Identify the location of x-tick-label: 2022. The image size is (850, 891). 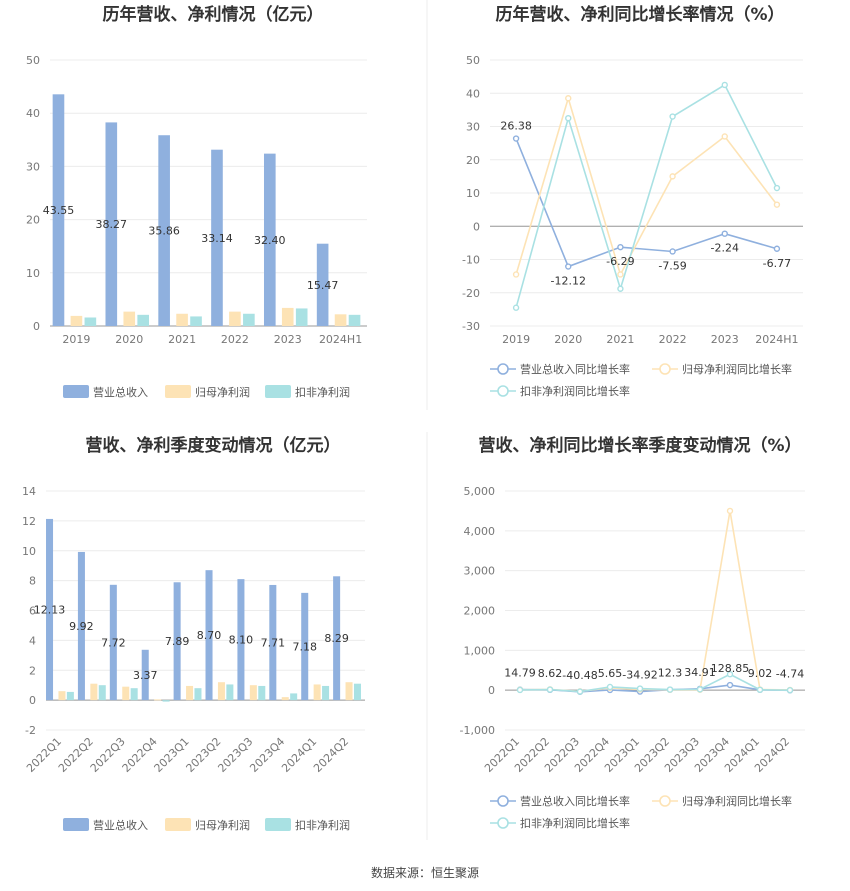
(235, 339).